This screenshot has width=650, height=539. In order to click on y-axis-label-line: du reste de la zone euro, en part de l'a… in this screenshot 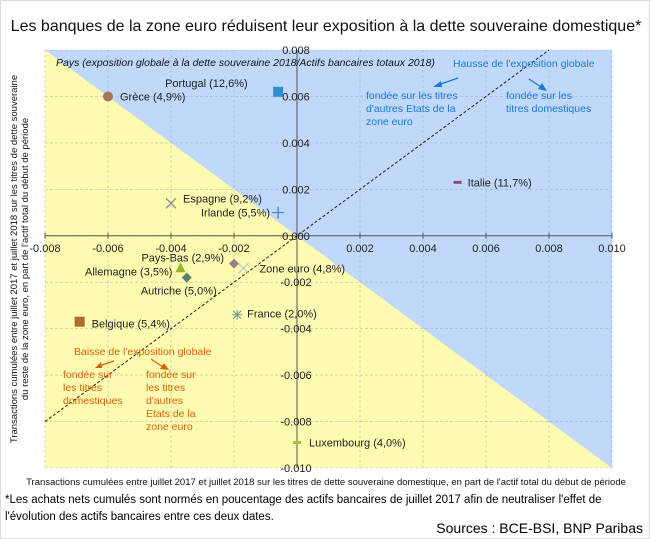, I will do `click(25, 259)`.